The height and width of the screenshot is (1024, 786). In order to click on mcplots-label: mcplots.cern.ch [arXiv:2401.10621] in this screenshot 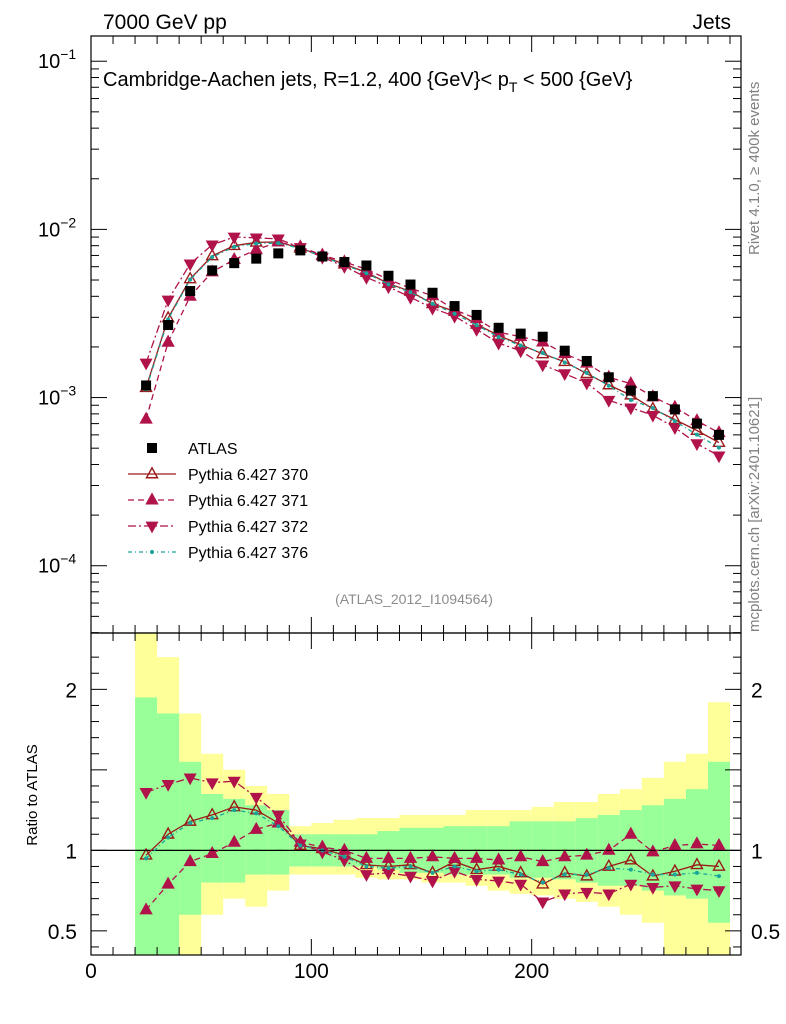, I will do `click(754, 514)`.